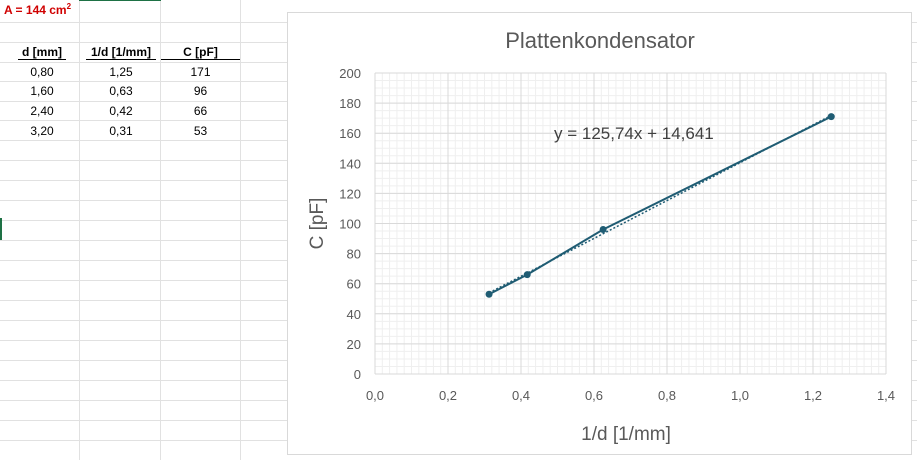  What do you see at coordinates (354, 314) in the screenshot?
I see `y-tick-label: 40` at bounding box center [354, 314].